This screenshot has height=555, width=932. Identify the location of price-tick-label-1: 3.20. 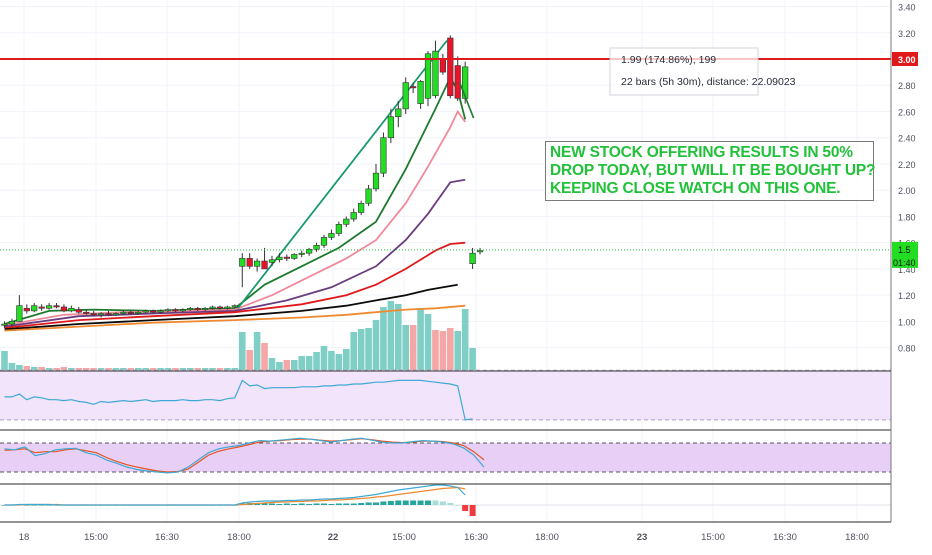
(907, 34).